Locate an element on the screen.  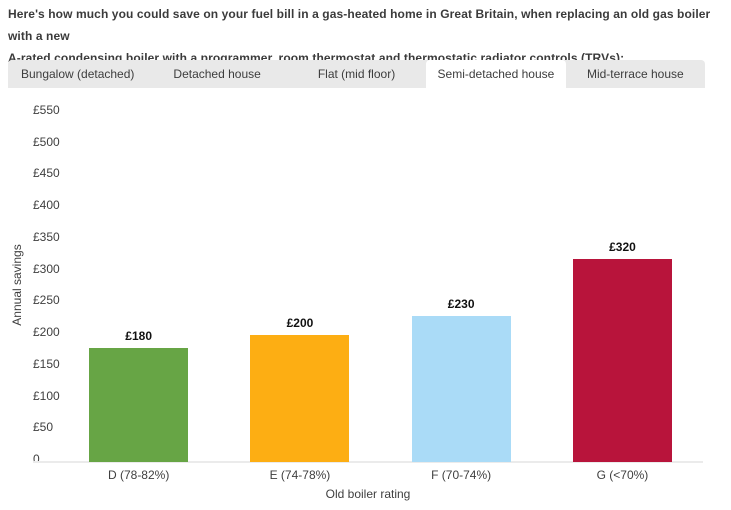
bar-value-label: £320 is located at coordinates (622, 246).